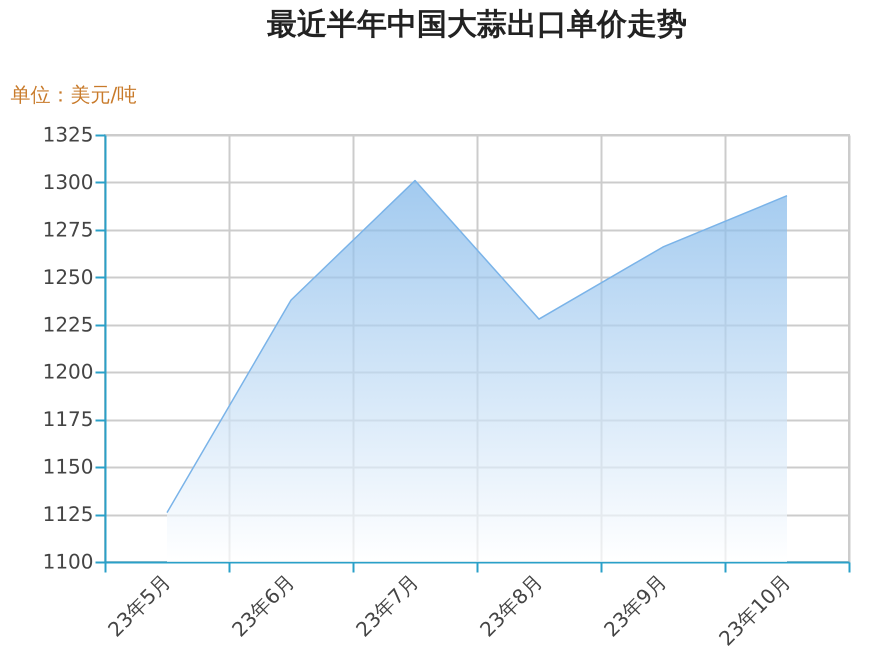  Describe the element at coordinates (68, 182) in the screenshot. I see `y-tick-label: 1300` at that location.